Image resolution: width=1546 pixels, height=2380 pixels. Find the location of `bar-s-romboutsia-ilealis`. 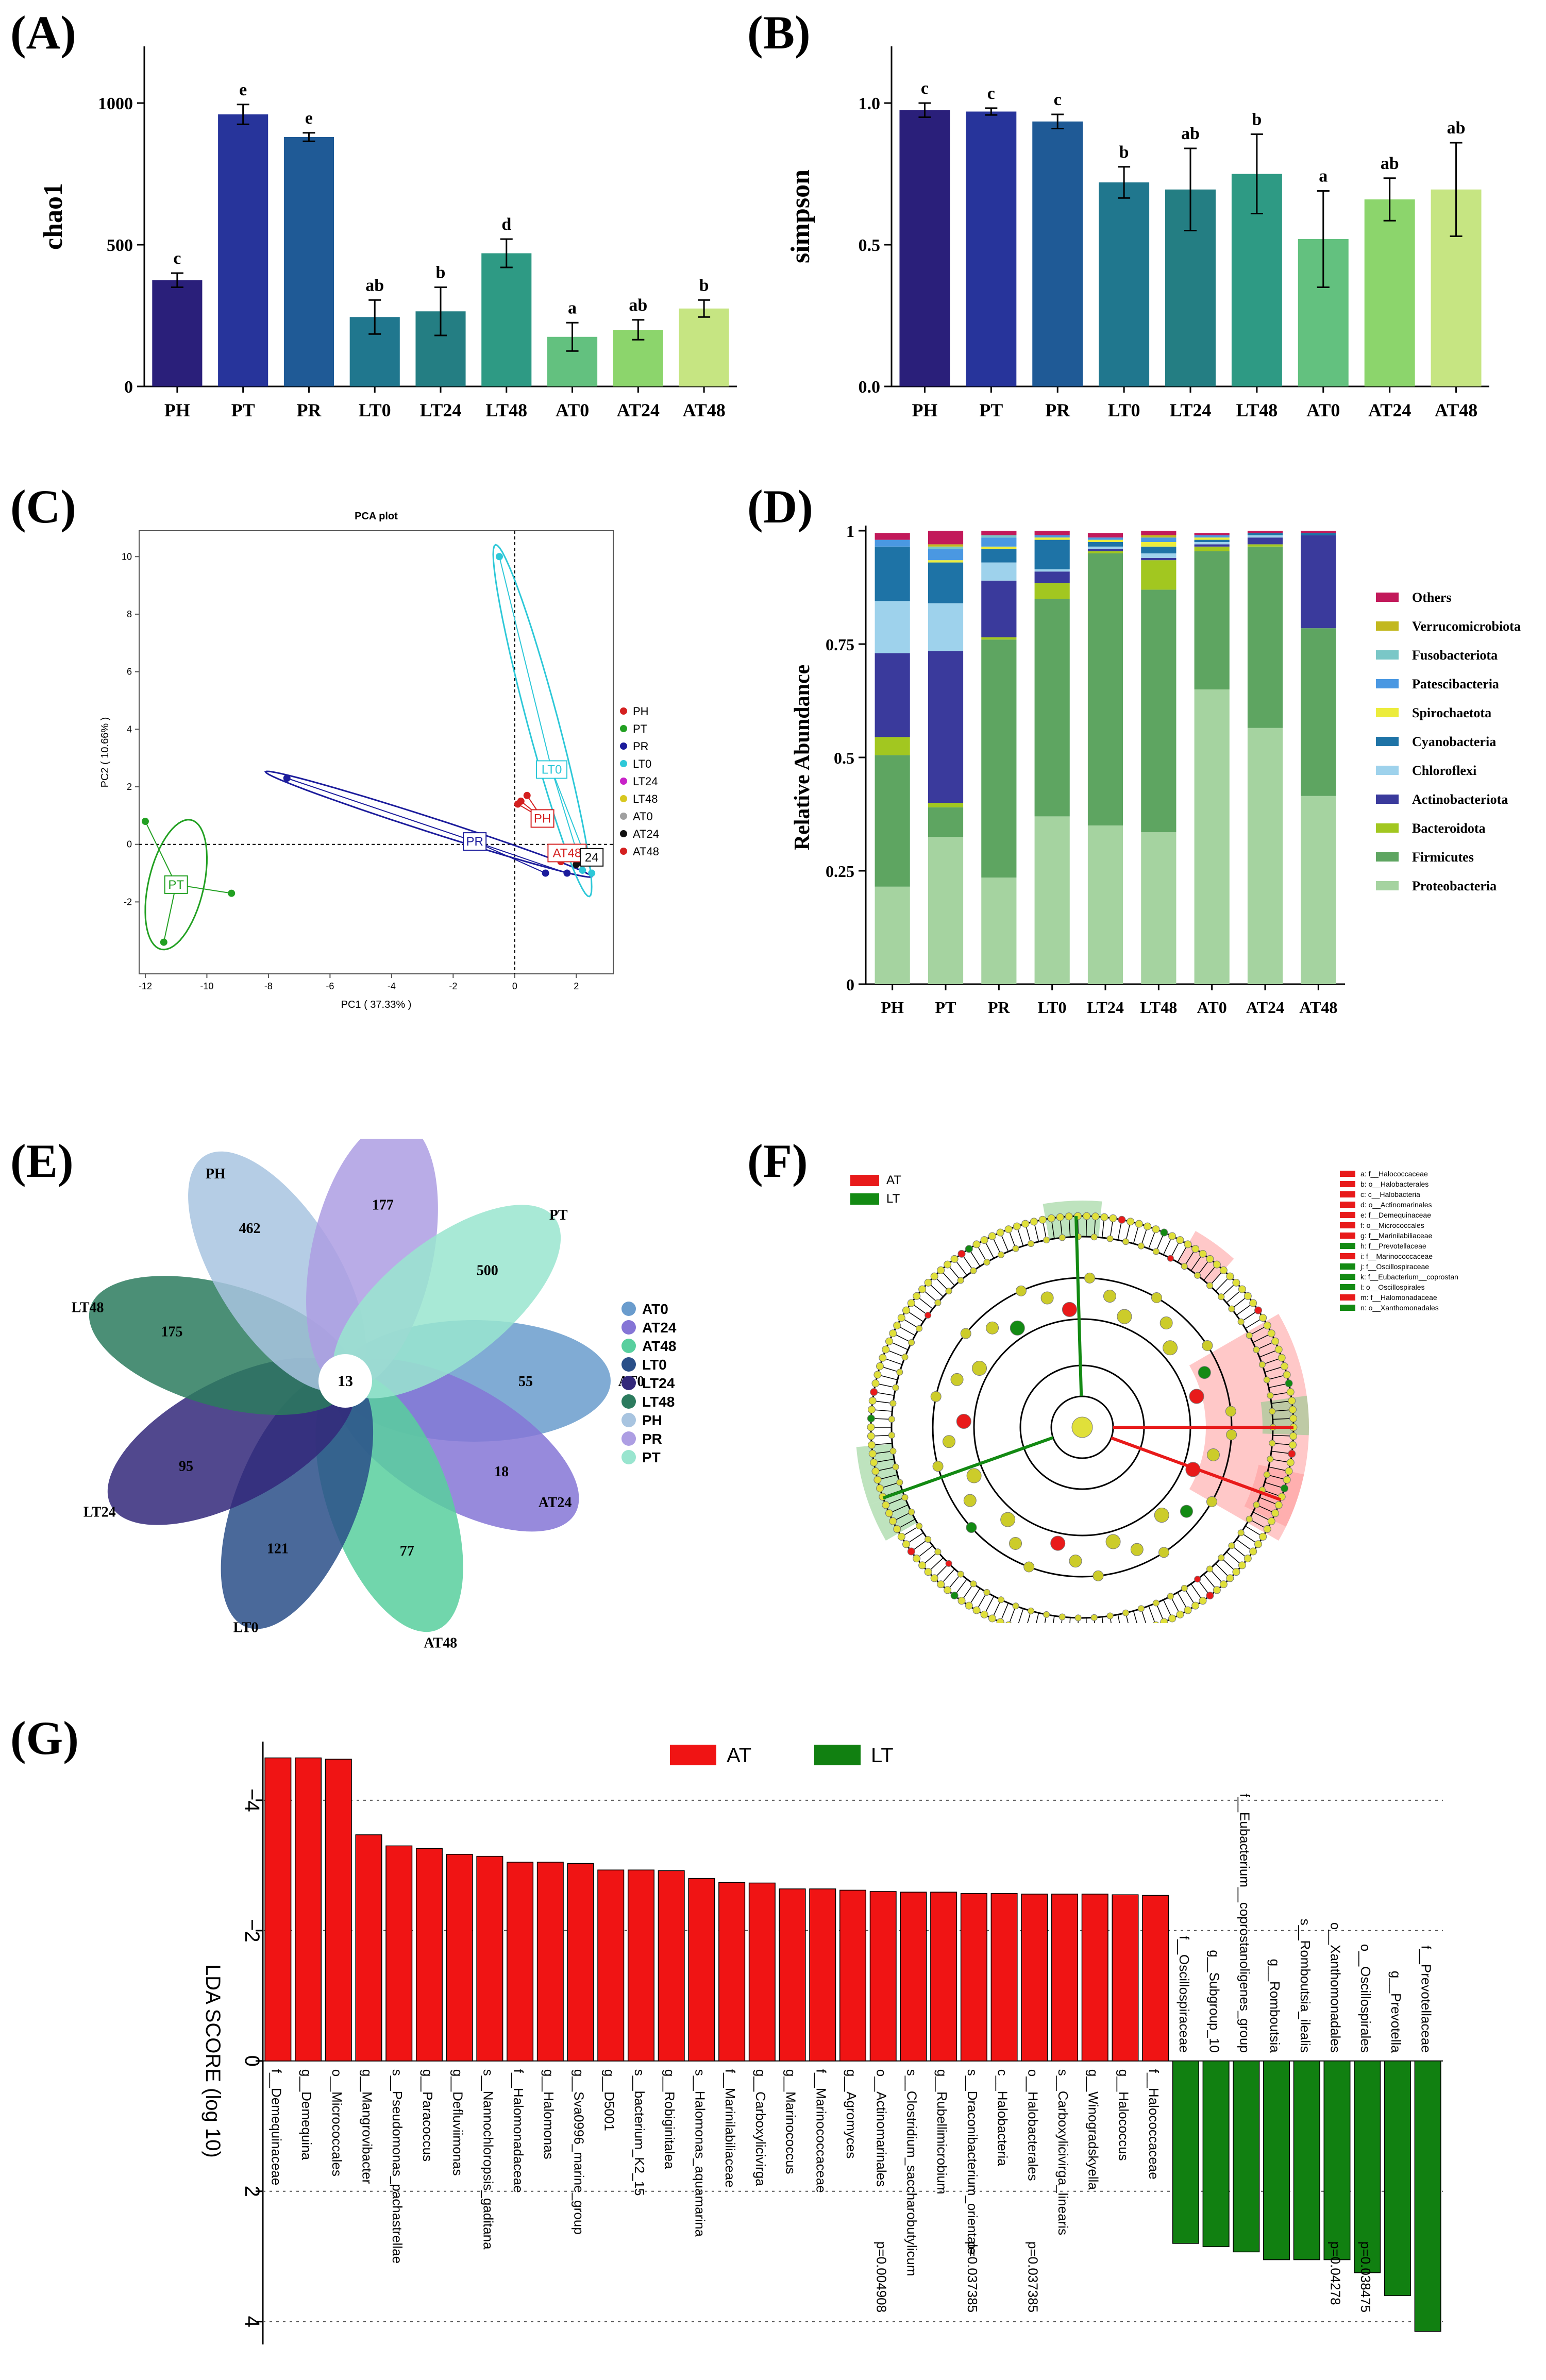

bar-s-romboutsia-ilealis is located at coordinates (1306, 2160).